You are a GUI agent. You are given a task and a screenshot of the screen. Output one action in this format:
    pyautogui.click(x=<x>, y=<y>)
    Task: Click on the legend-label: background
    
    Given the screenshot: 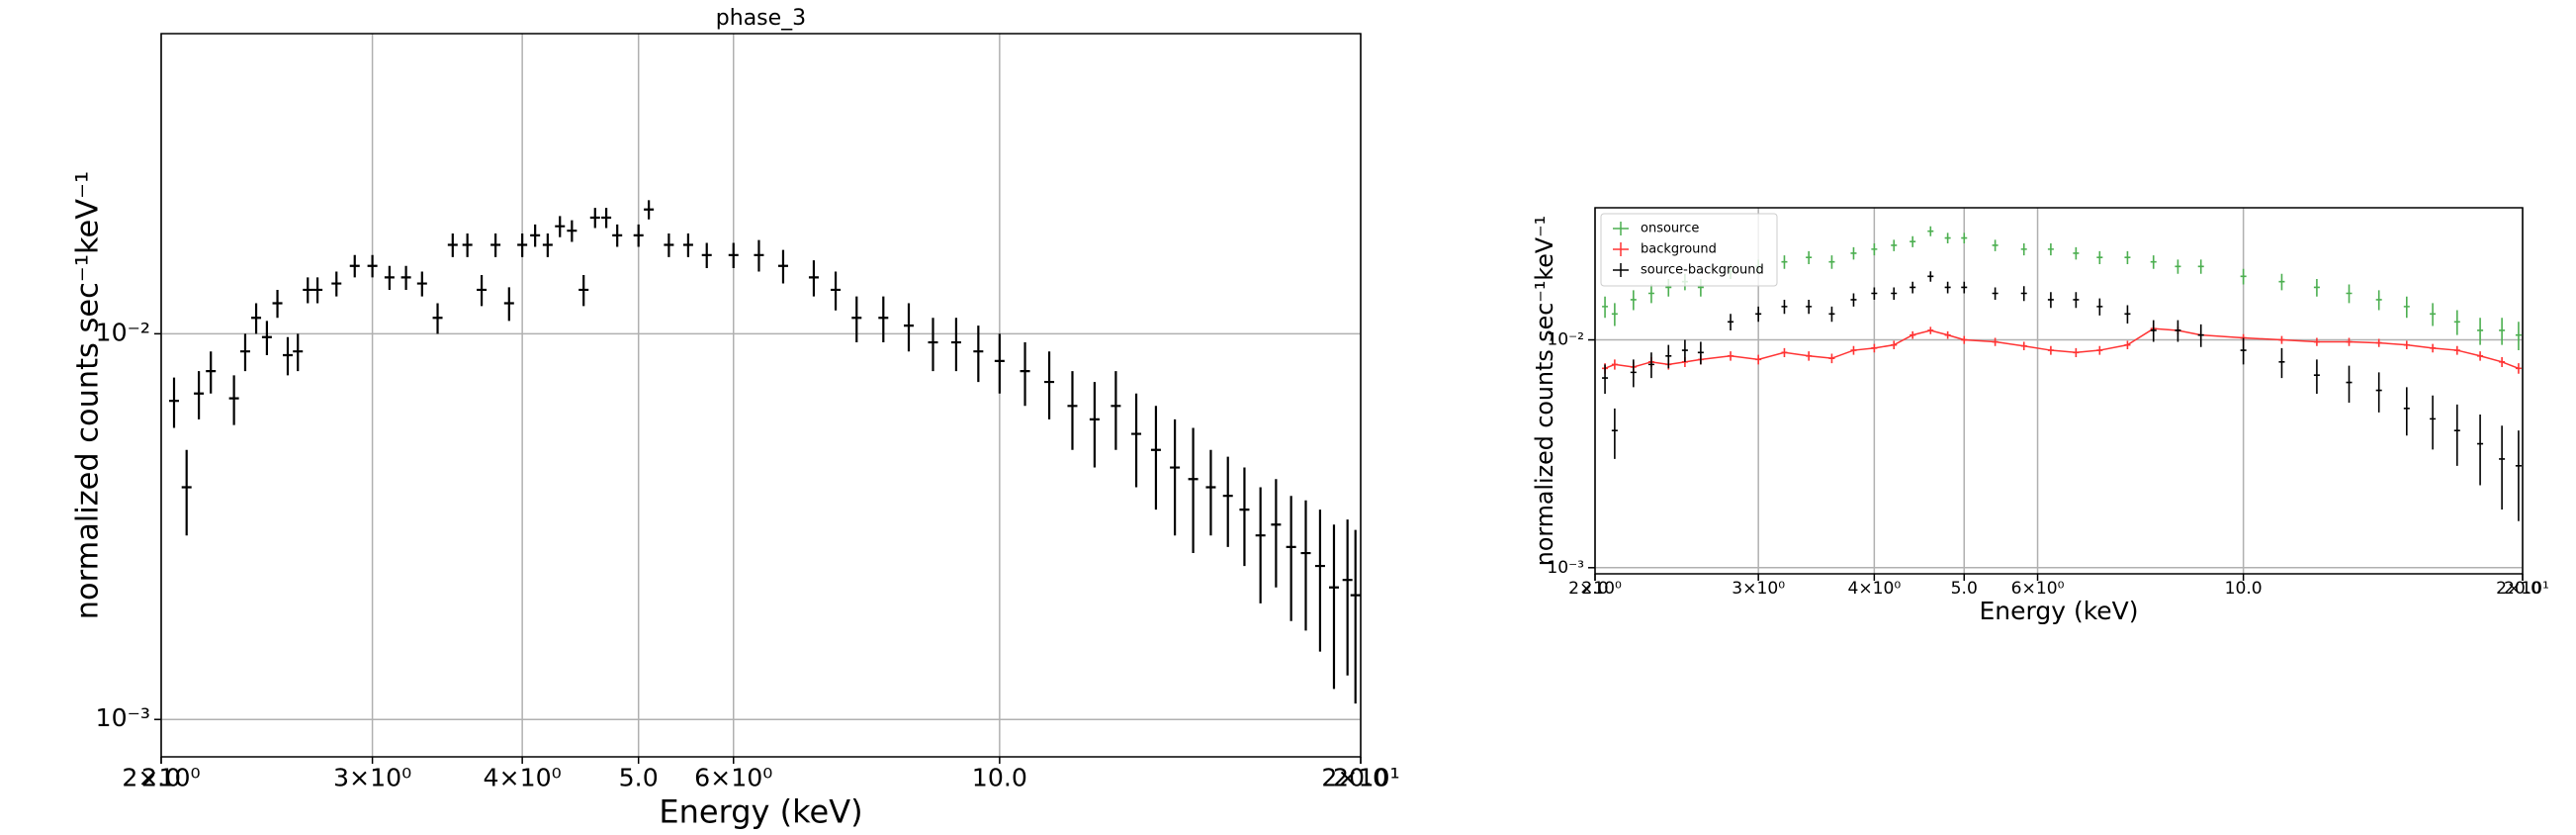 What is the action you would take?
    pyautogui.click(x=1679, y=250)
    